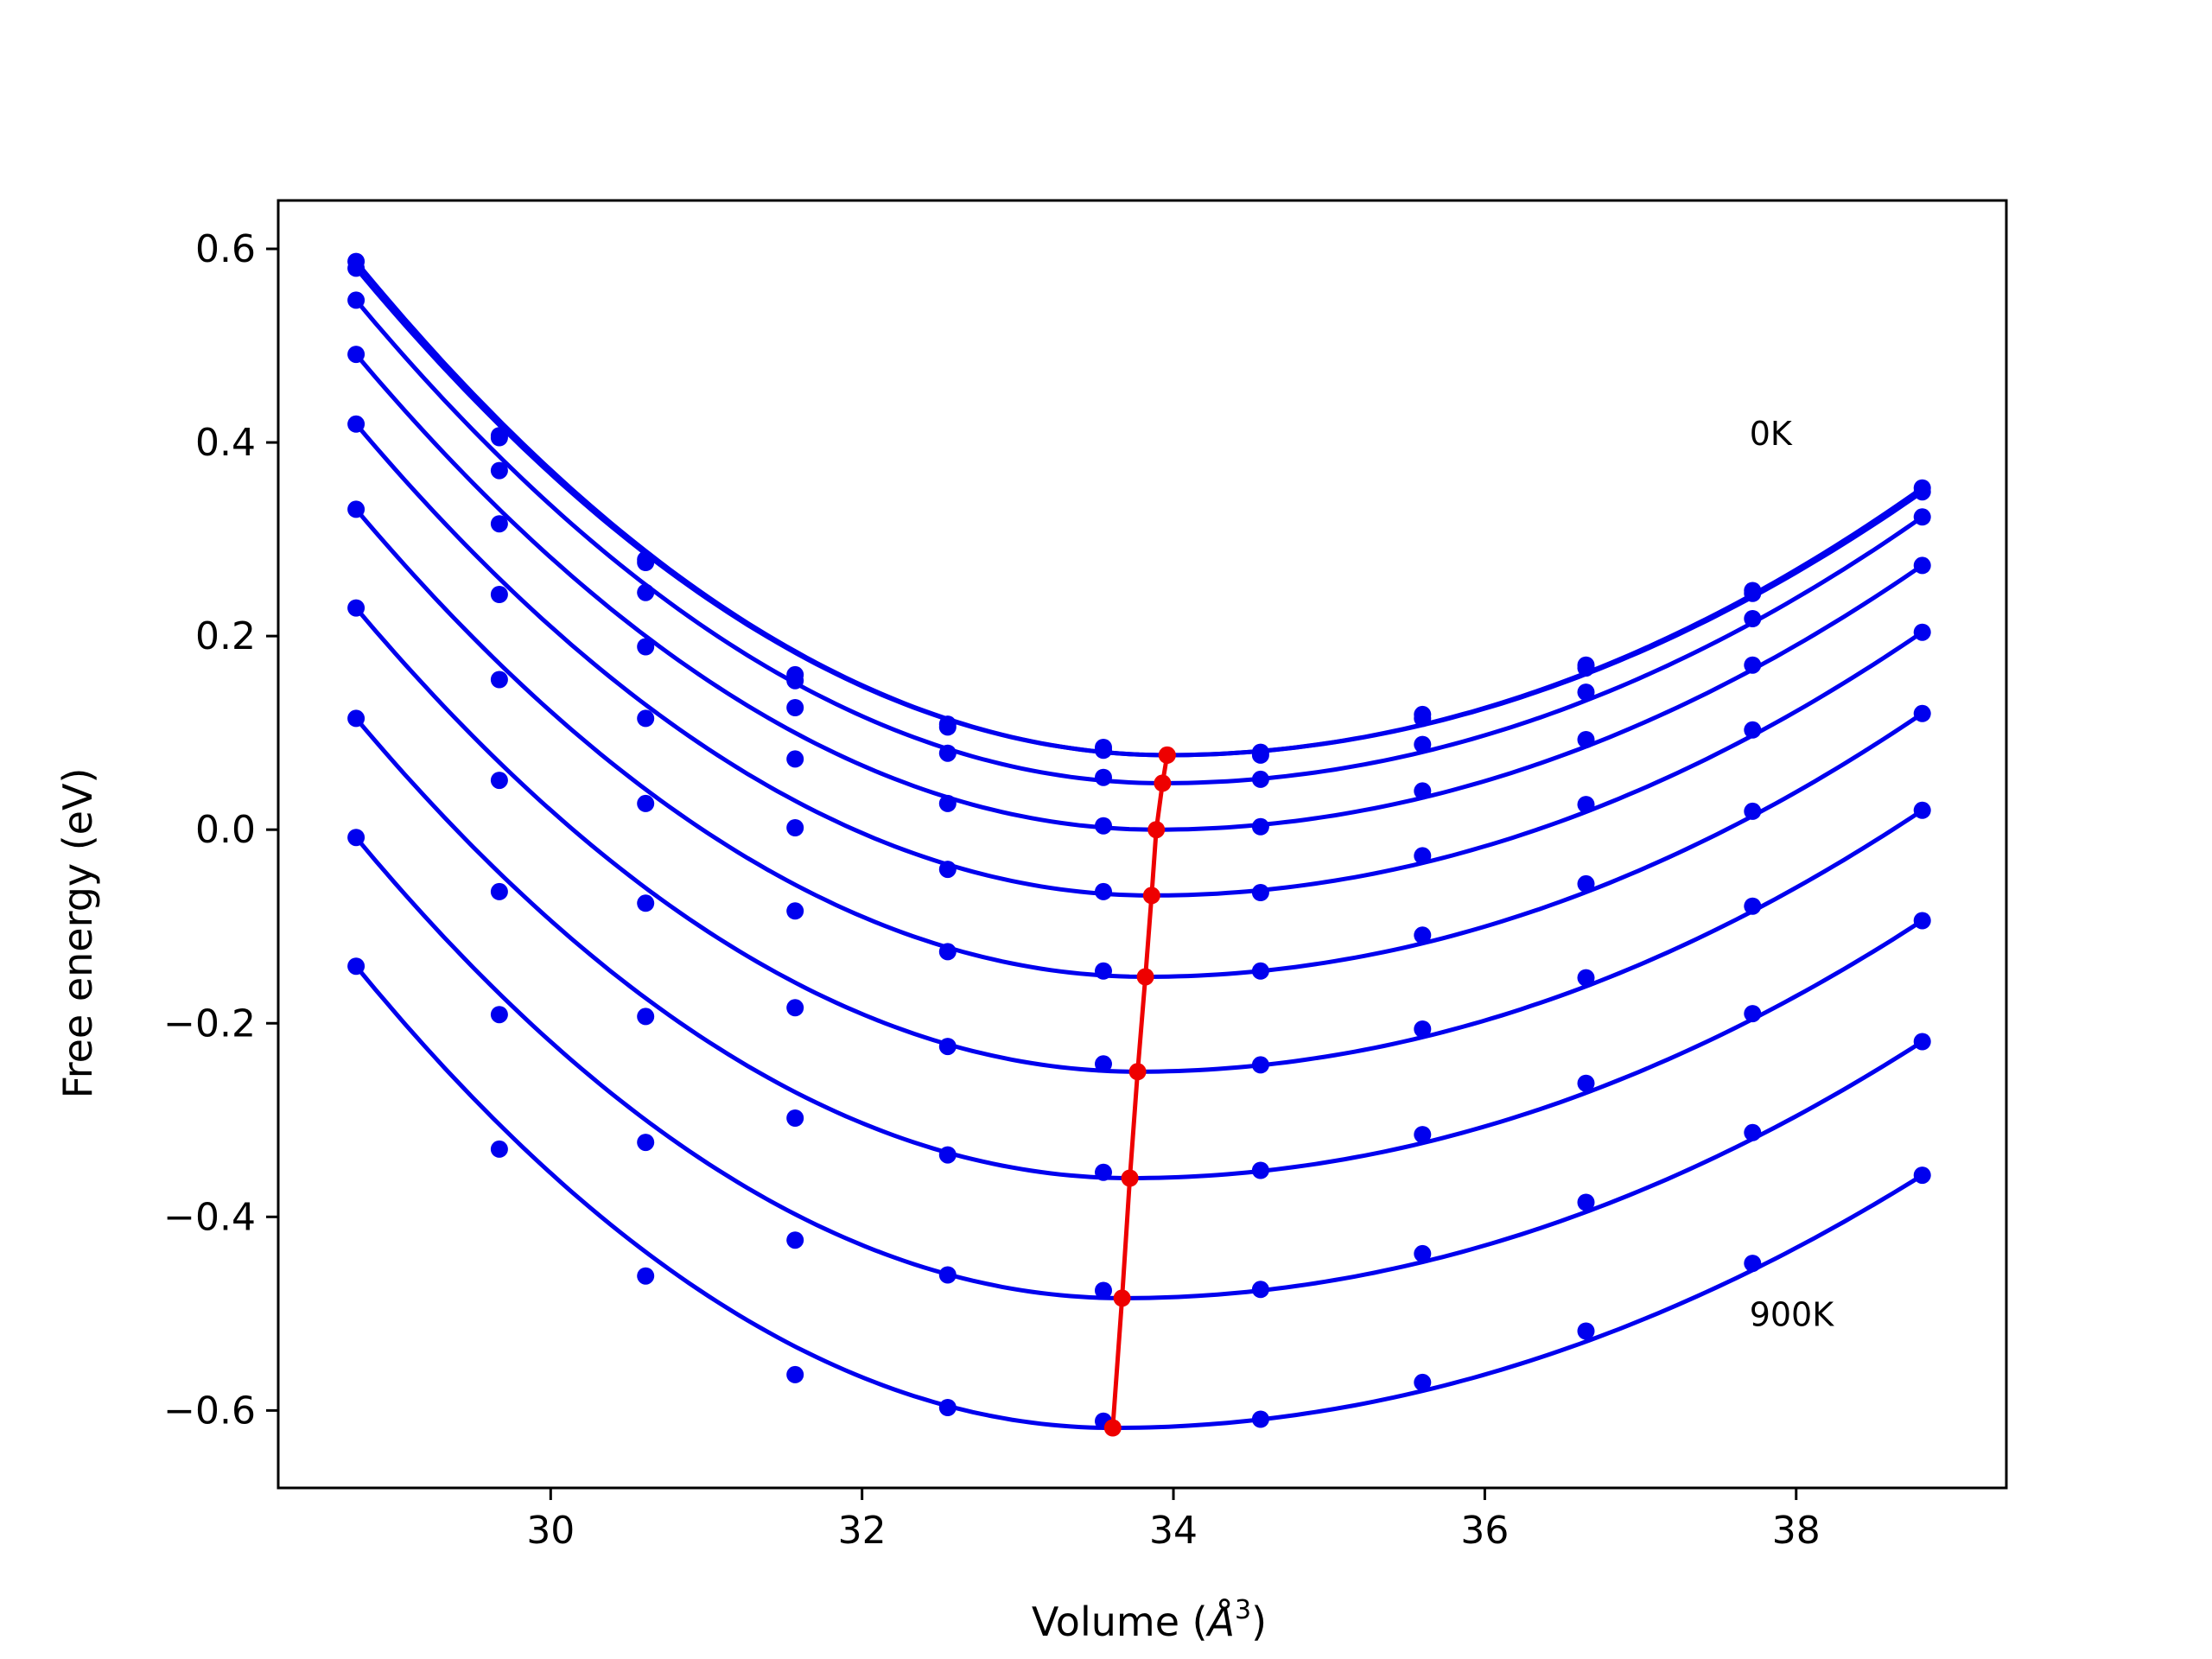 Image resolution: width=2212 pixels, height=1659 pixels. Describe the element at coordinates (550, 1531) in the screenshot. I see `x-tick-label: 30` at that location.